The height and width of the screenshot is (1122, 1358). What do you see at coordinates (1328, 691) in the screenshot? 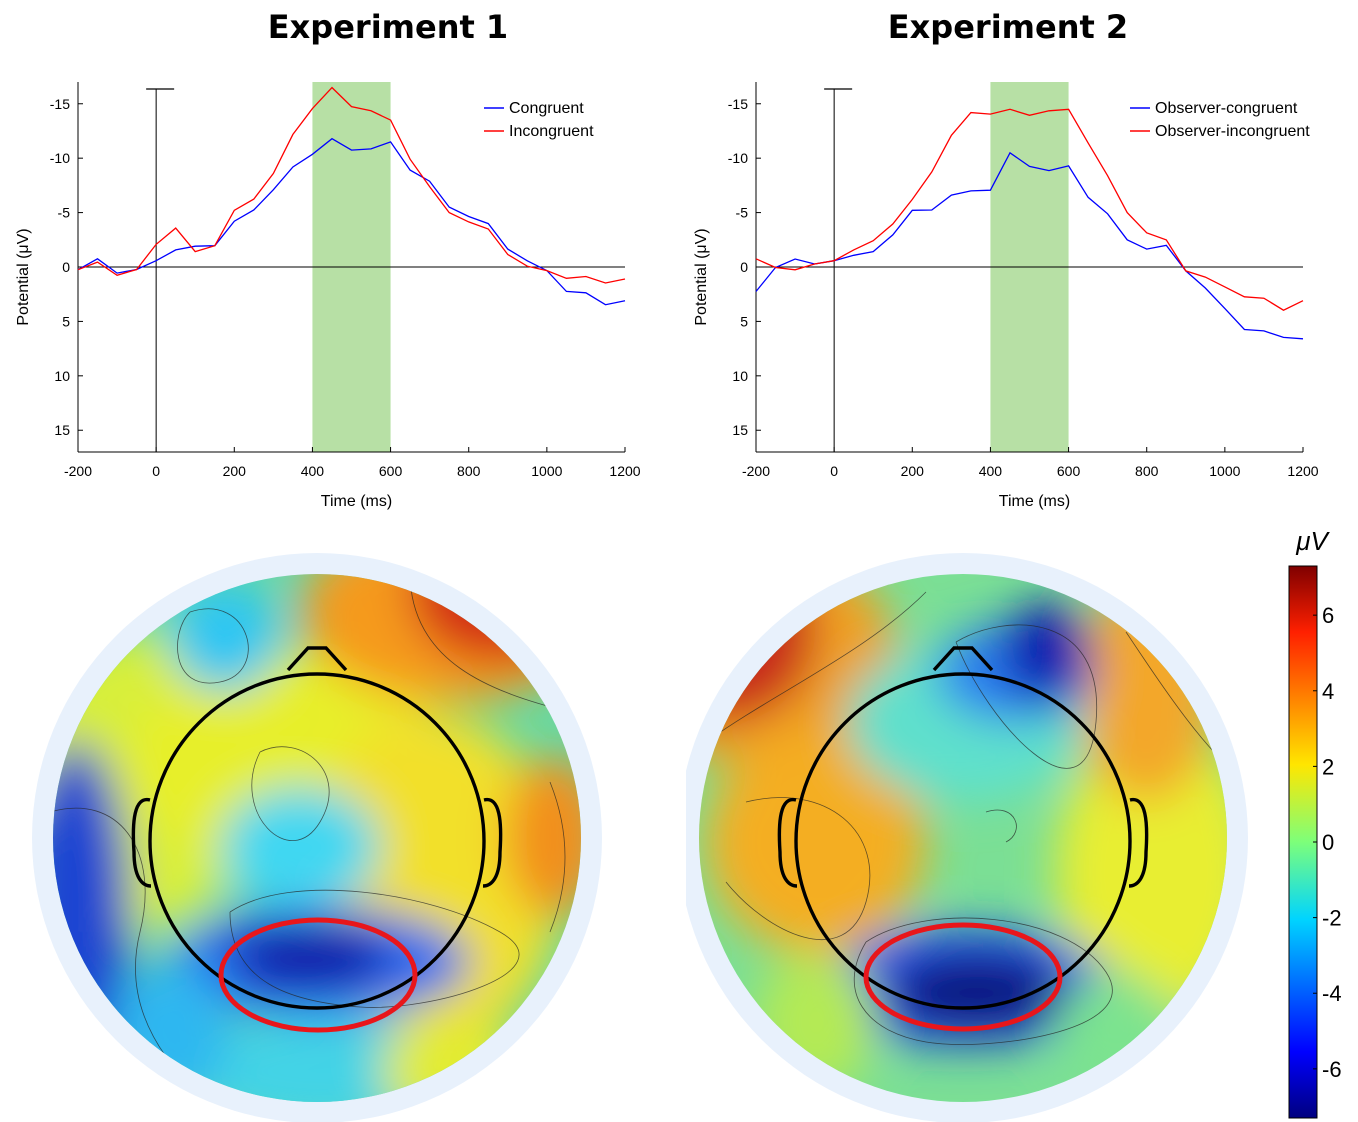
I see `colorbar-tick-label: 4` at bounding box center [1328, 691].